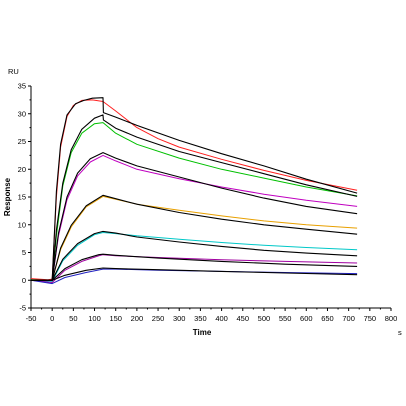  Describe the element at coordinates (158, 318) in the screenshot. I see `x-tick-label: 250` at that location.